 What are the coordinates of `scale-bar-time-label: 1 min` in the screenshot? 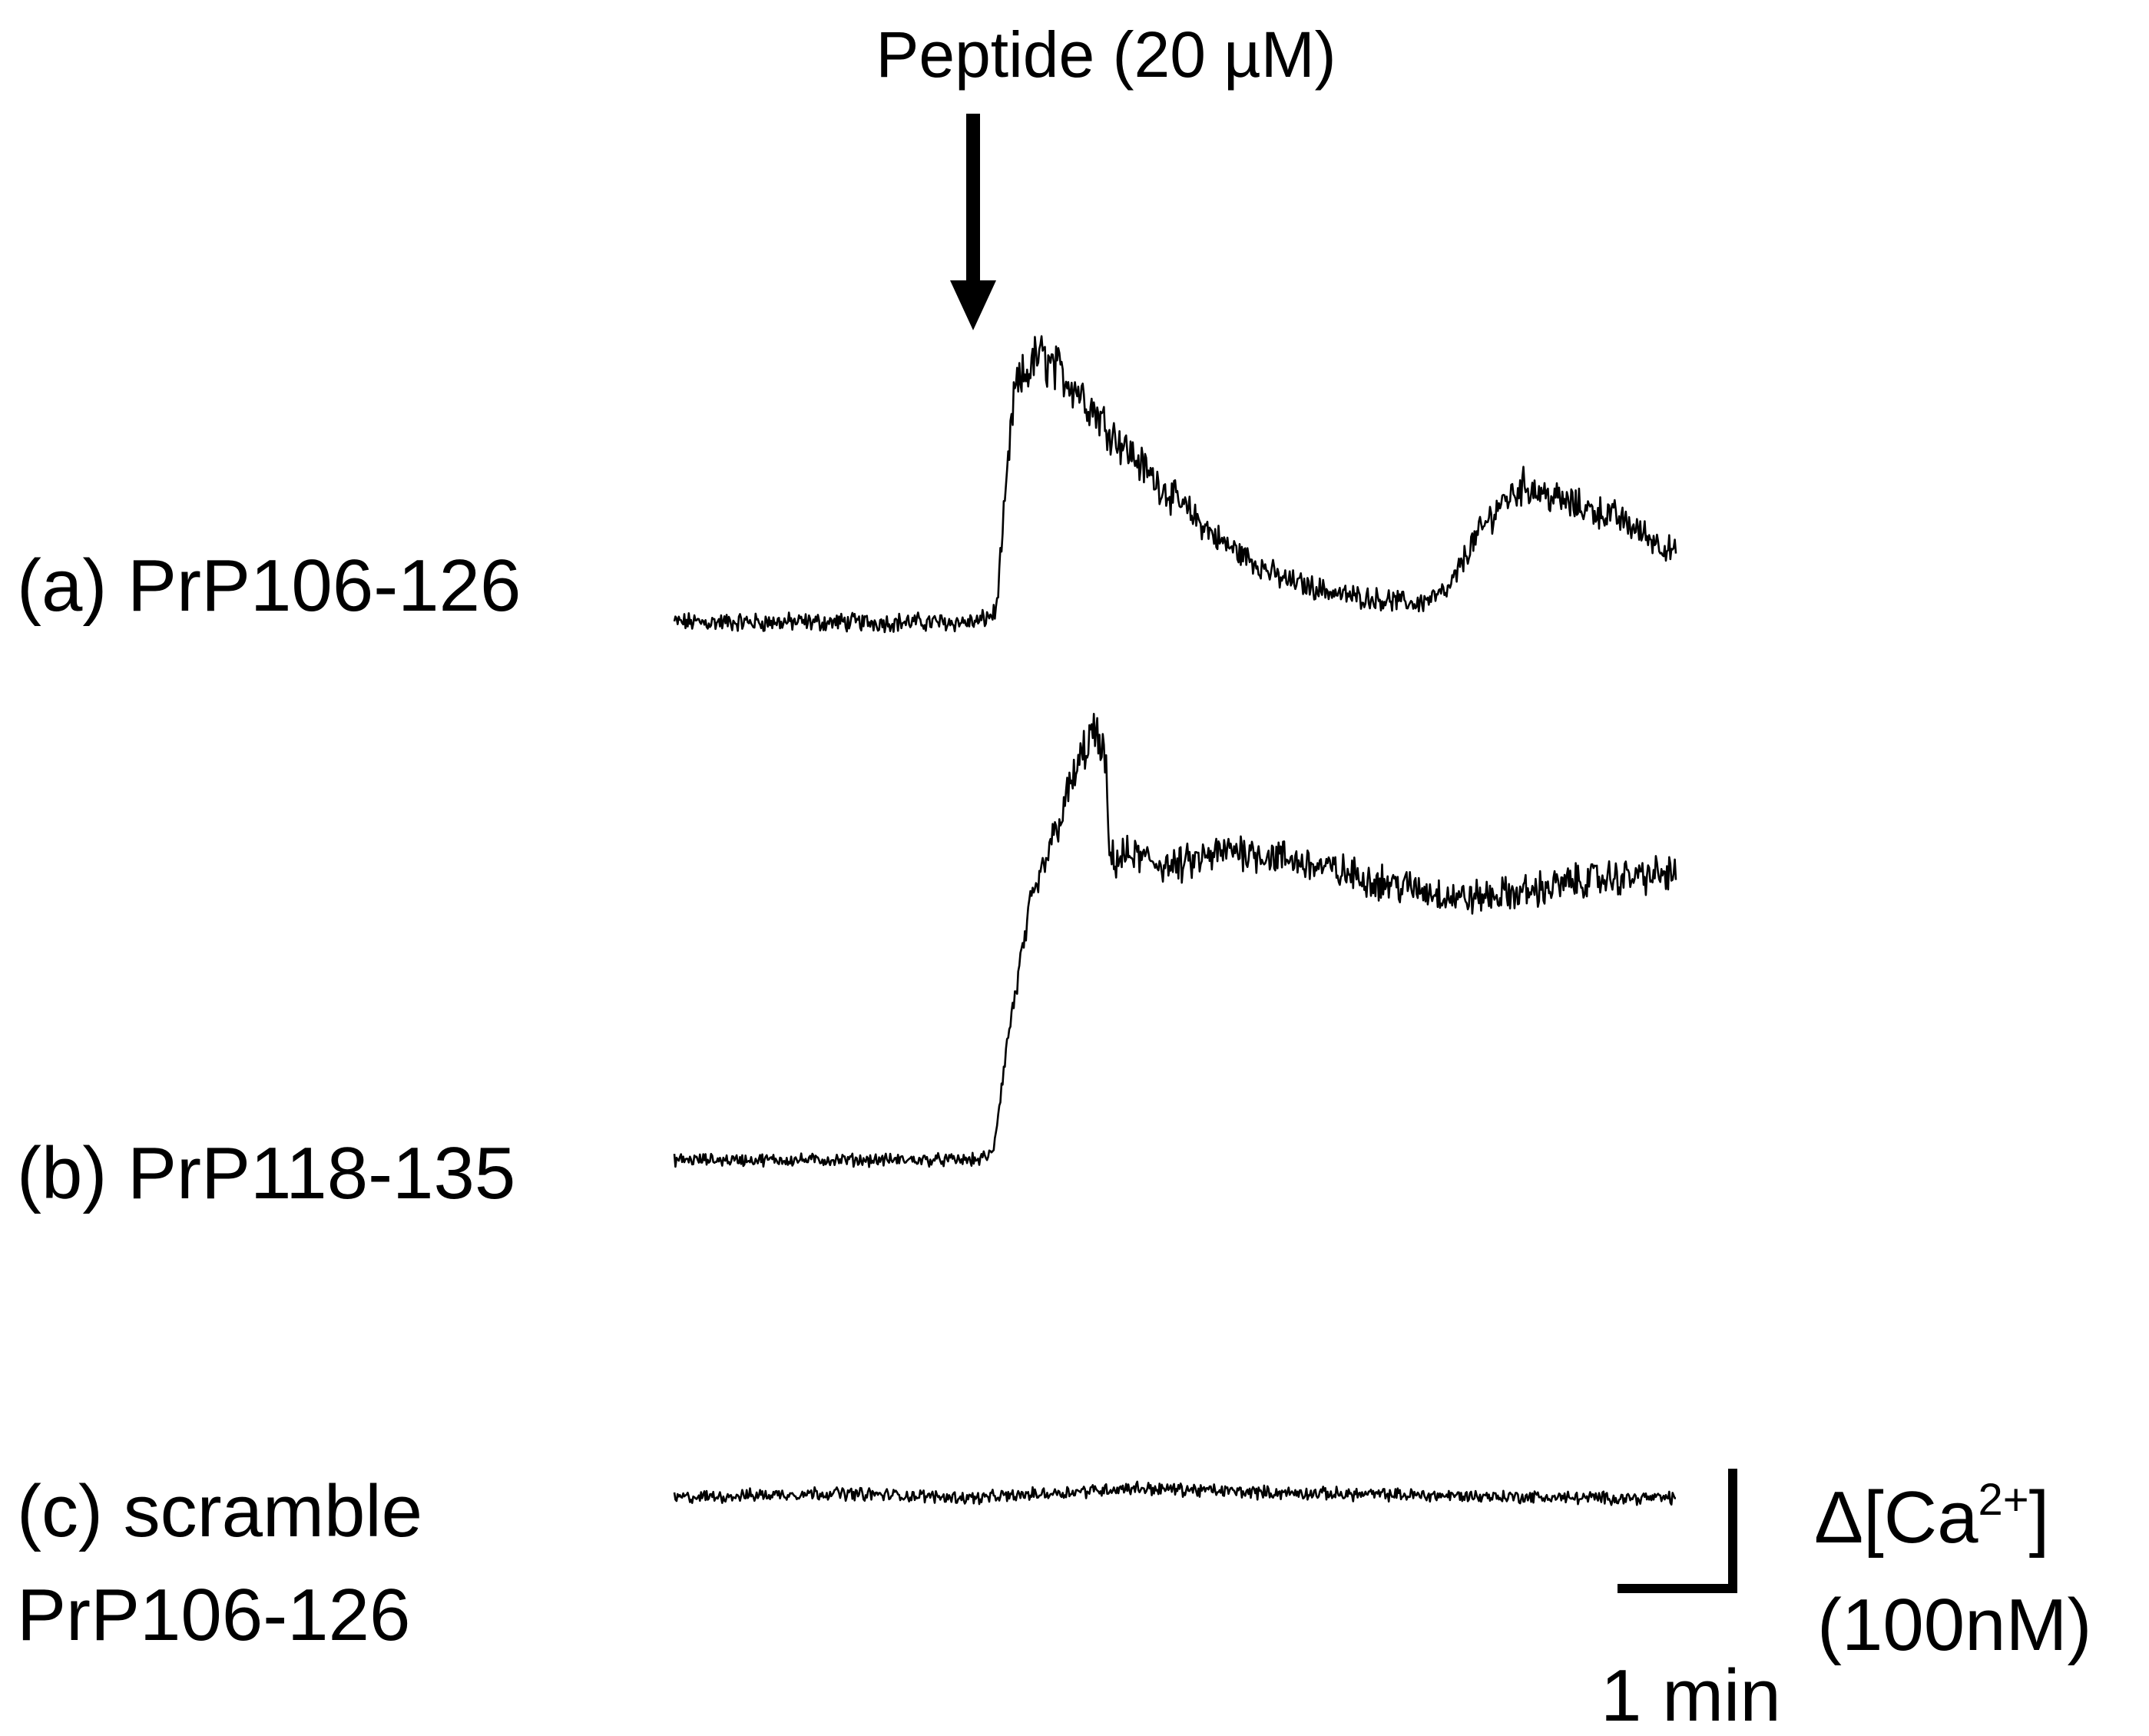 It's located at (1691, 1695).